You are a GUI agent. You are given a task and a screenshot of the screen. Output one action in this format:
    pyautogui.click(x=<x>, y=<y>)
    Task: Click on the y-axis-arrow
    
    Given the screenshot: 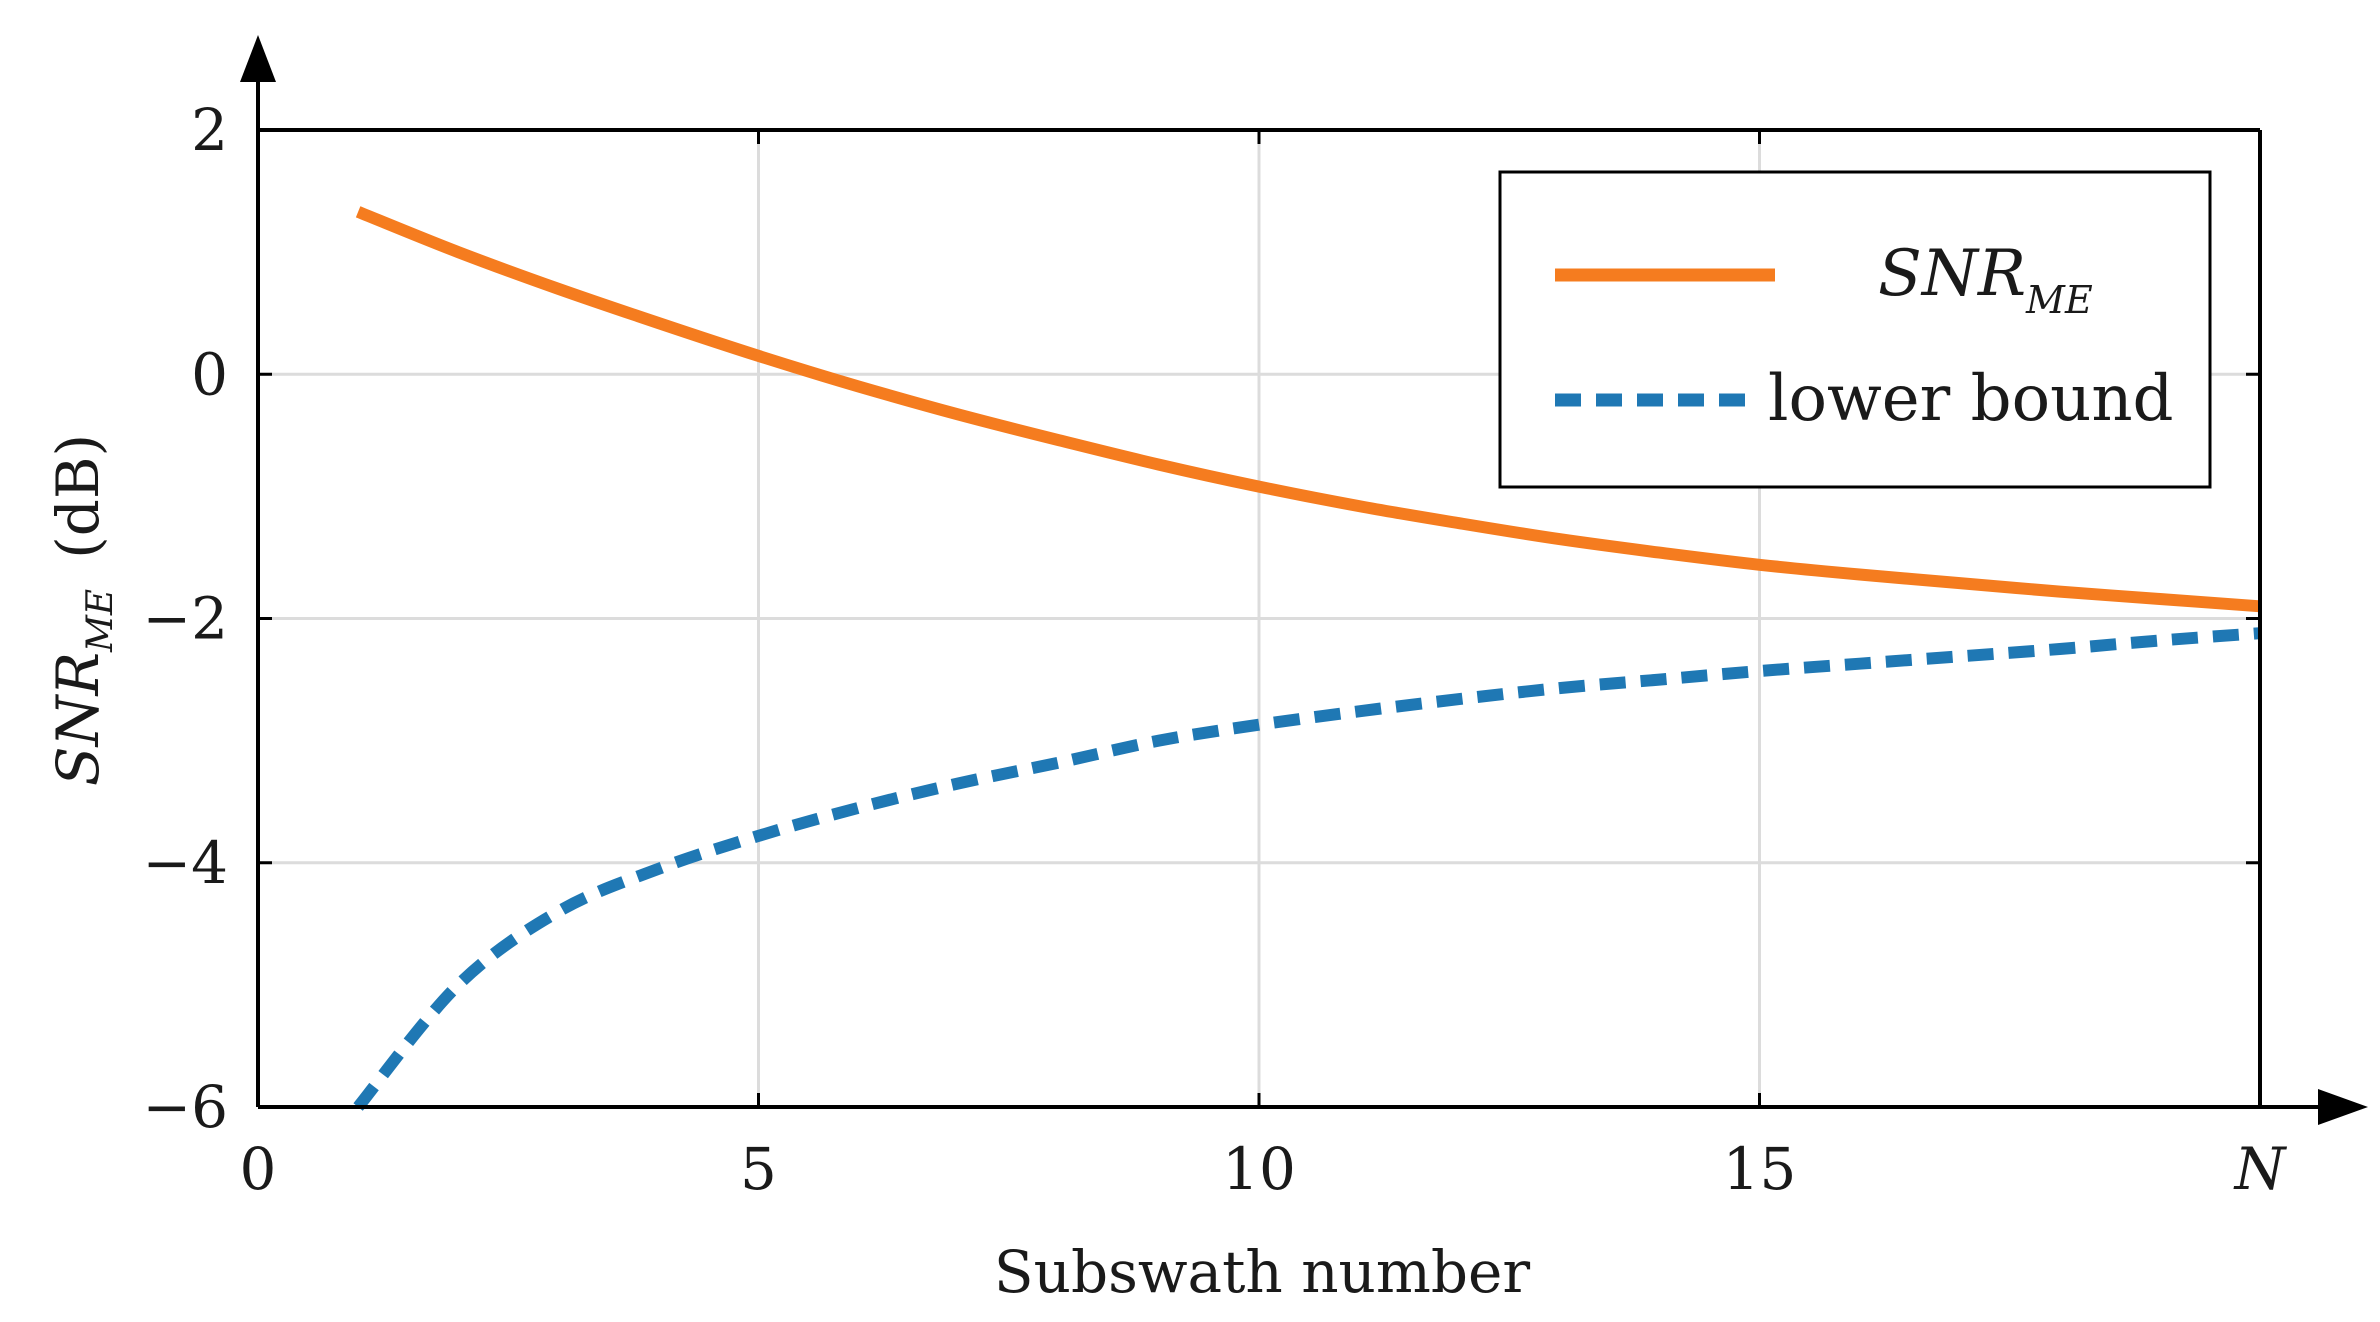 What is the action you would take?
    pyautogui.click(x=258, y=58)
    